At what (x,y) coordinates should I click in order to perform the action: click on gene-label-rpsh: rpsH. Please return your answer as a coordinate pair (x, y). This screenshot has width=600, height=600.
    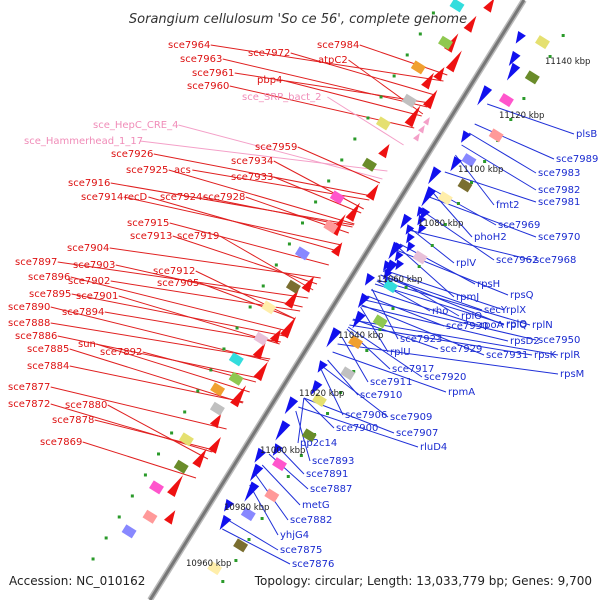
    Looking at the image, I should click on (488, 284).